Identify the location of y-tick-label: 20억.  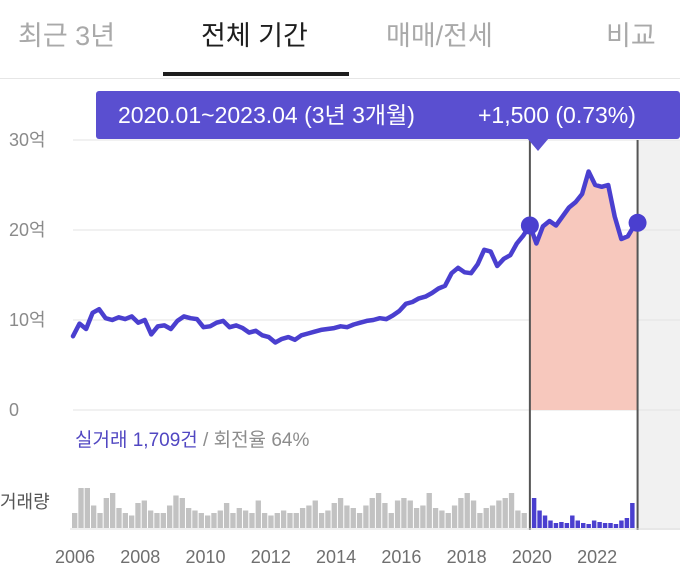
(27, 230).